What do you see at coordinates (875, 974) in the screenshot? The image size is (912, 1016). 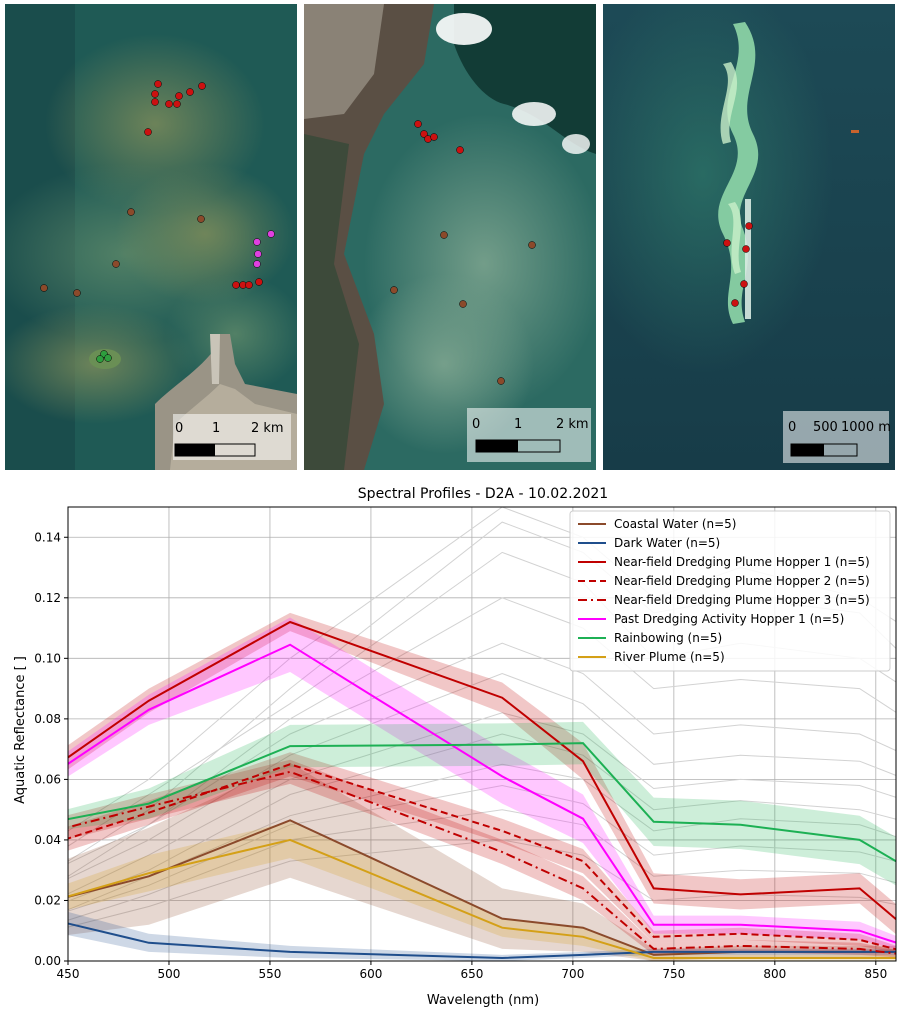 I see `x-tick-label: 850` at bounding box center [875, 974].